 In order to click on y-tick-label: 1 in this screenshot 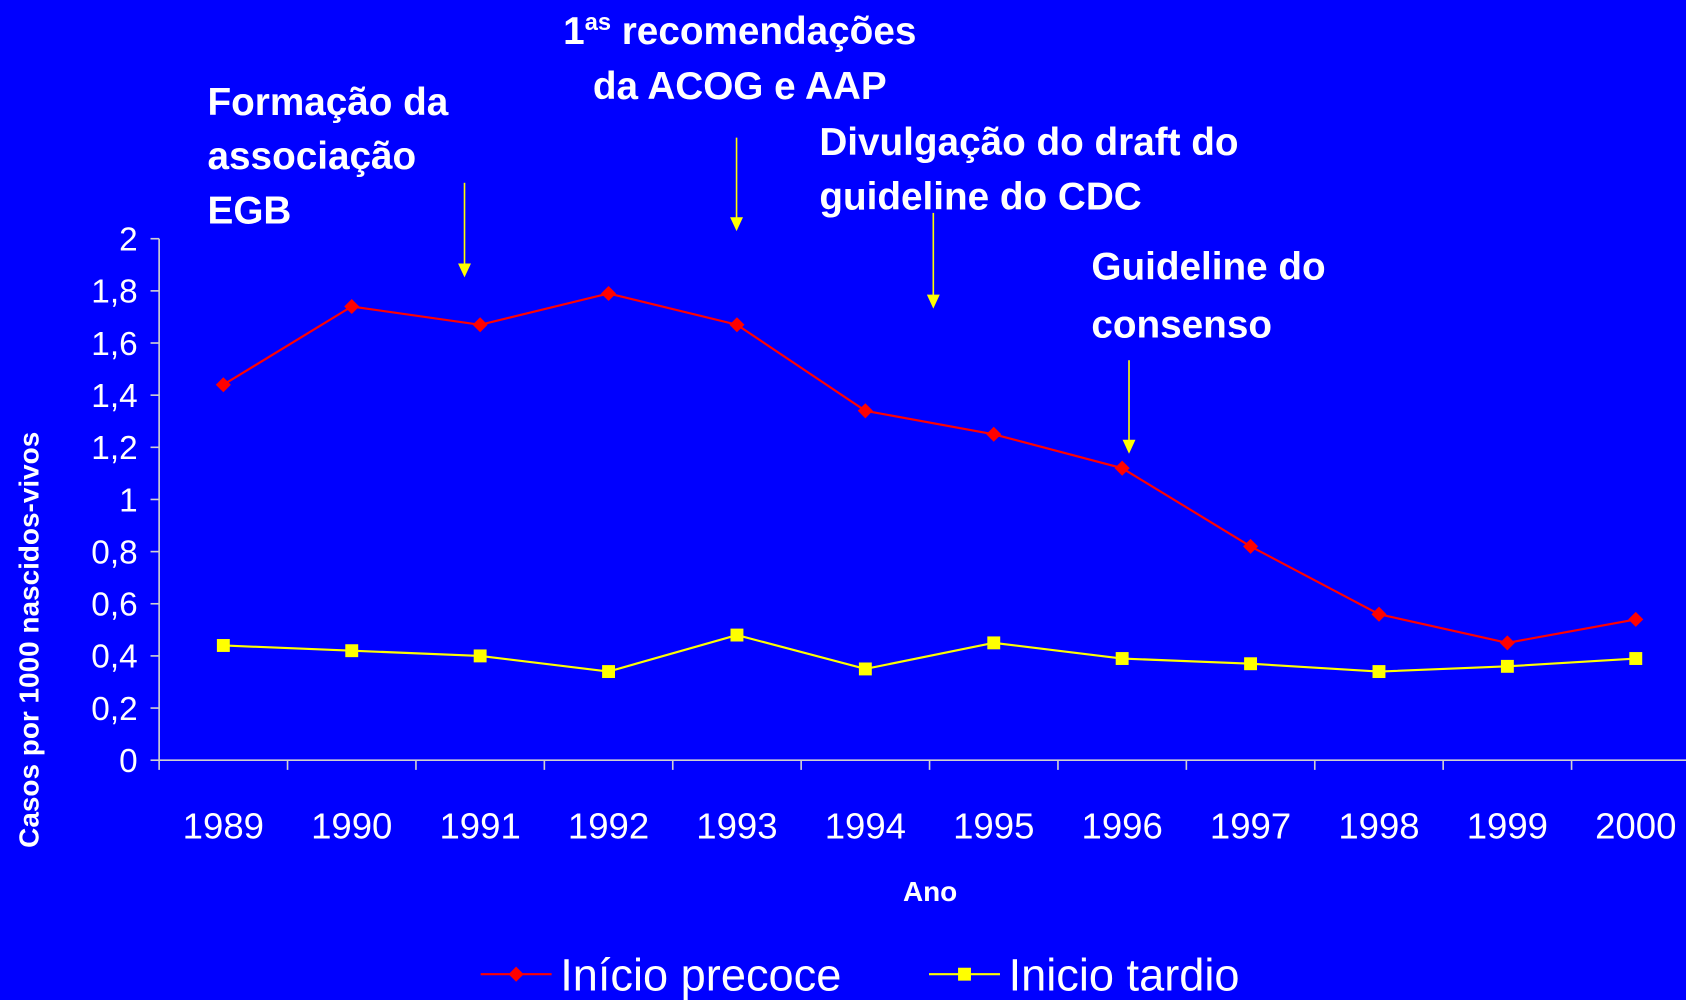, I will do `click(128, 500)`.